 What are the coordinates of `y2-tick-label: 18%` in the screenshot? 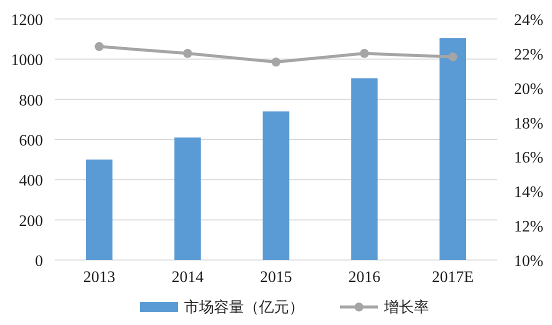 It's located at (529, 123).